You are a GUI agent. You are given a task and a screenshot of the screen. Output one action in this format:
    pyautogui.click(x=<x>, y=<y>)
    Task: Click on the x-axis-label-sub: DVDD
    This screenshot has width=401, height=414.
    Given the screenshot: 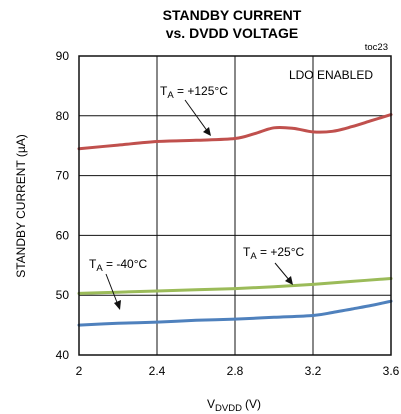 What is the action you would take?
    pyautogui.click(x=228, y=408)
    